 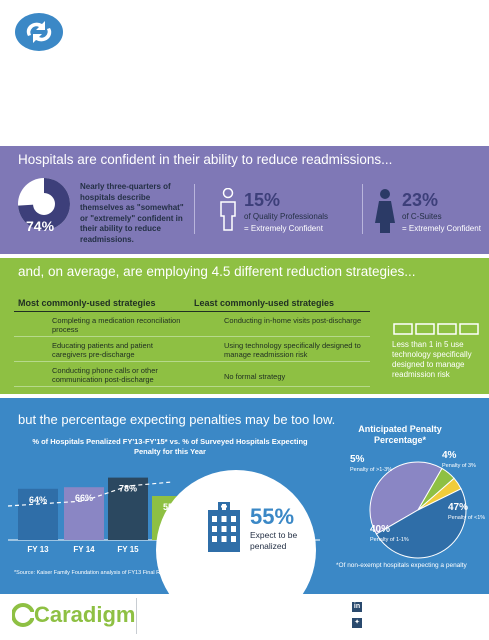 I want to click on bar-category-0: FY 13, so click(x=38, y=549).